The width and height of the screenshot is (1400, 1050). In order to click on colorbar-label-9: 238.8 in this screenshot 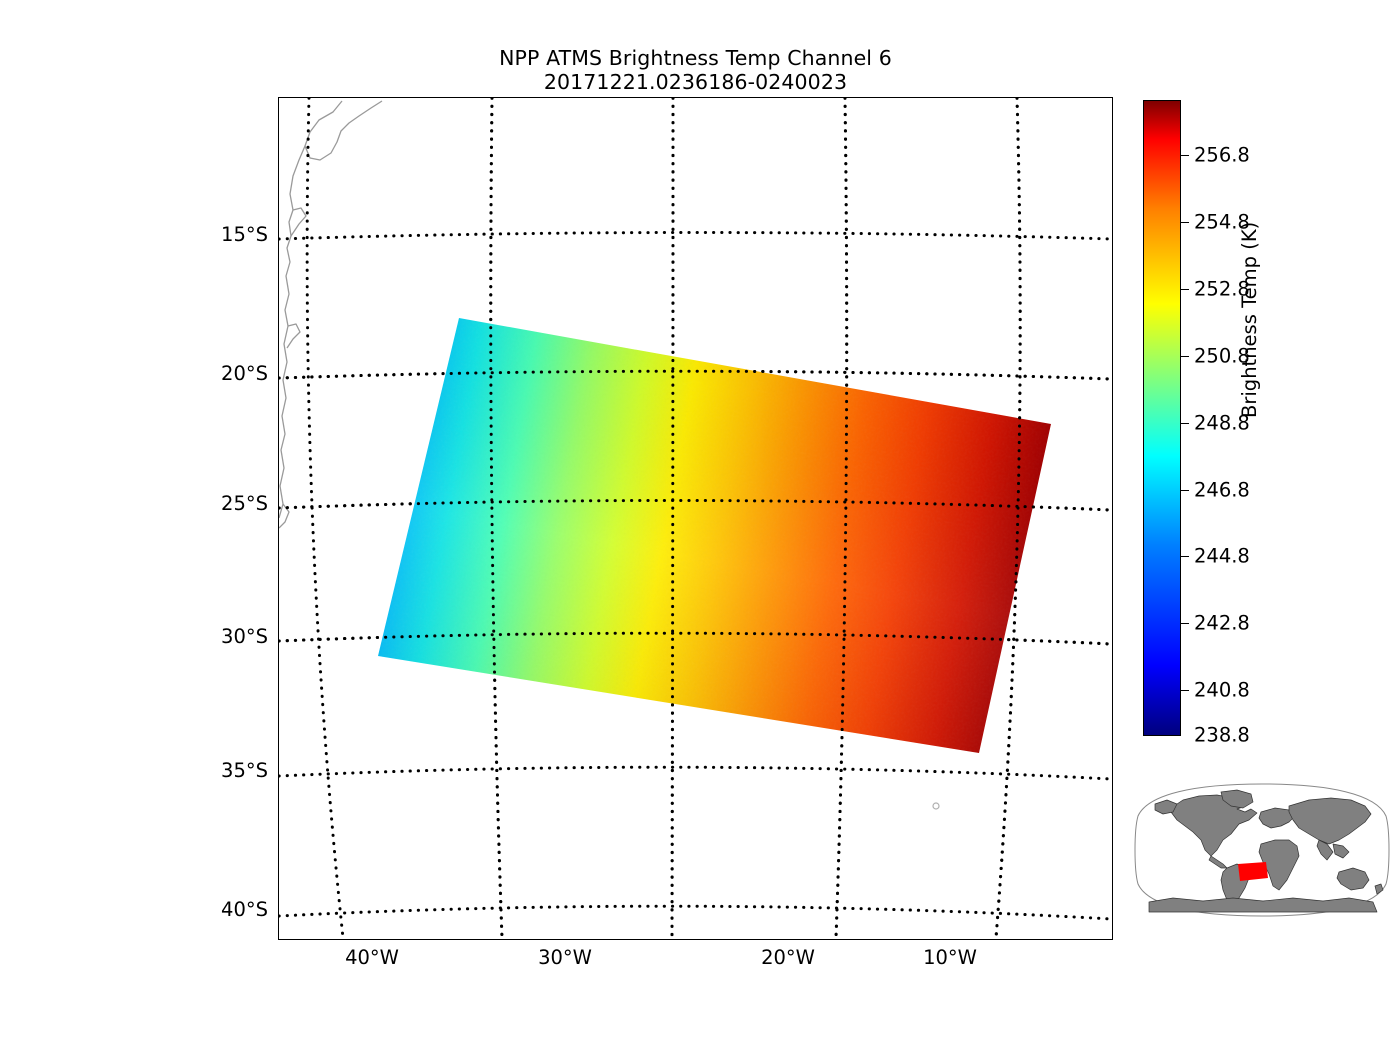, I will do `click(1222, 735)`.